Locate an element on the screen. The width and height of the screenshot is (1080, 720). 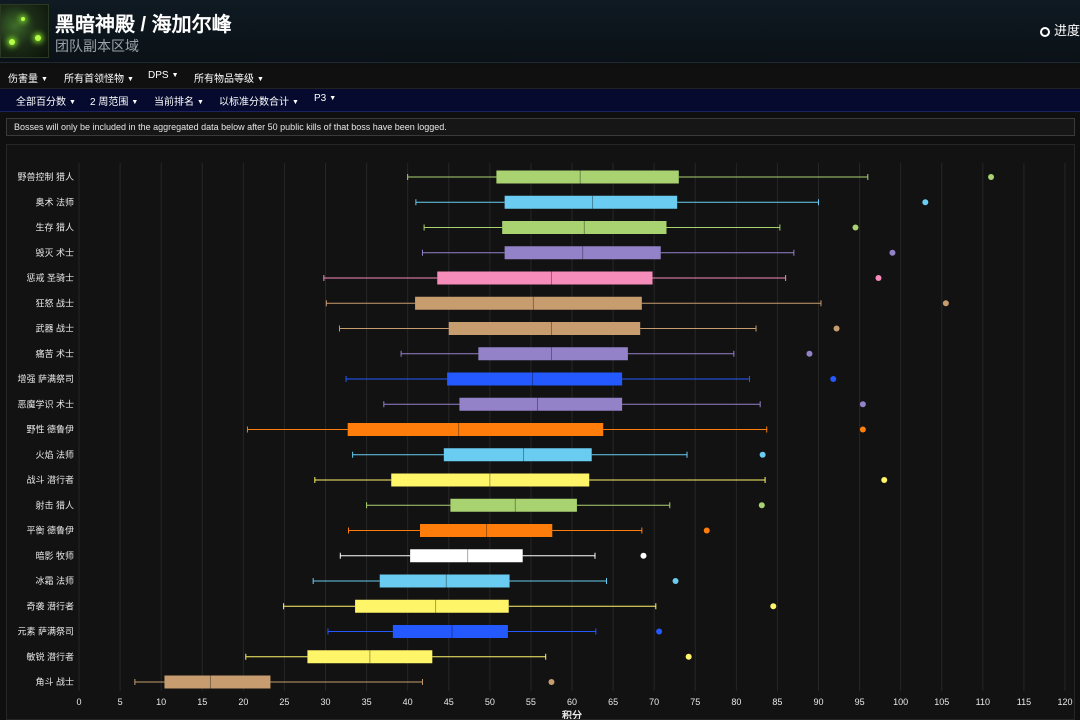
category-label: 痛苦 术士 is located at coordinates (54, 353).